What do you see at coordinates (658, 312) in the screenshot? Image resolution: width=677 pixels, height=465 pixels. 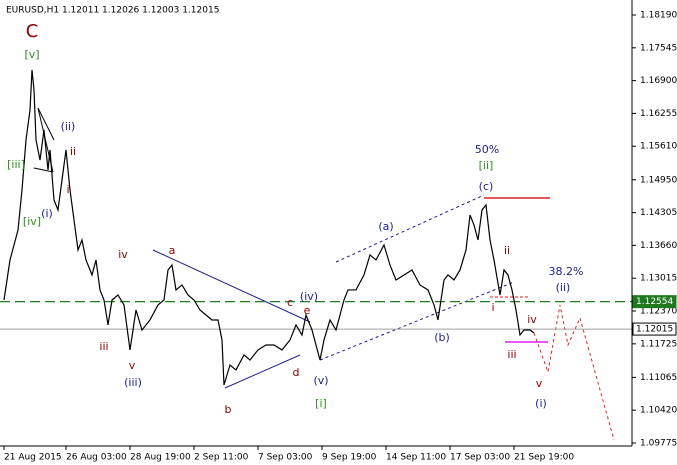 I see `y-tick-label: 1.12370` at bounding box center [658, 312].